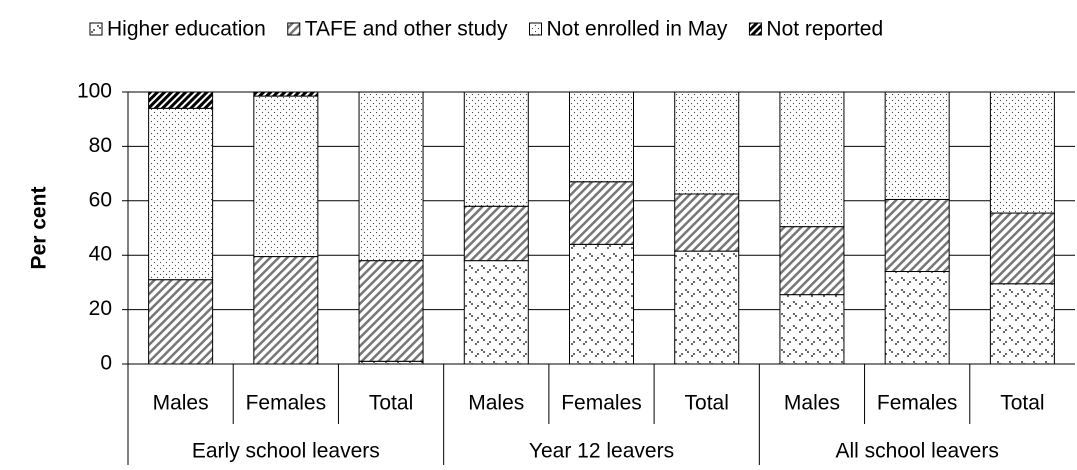 This screenshot has width=1077, height=470. What do you see at coordinates (406, 29) in the screenshot?
I see `legend-label: TAFE and other study` at bounding box center [406, 29].